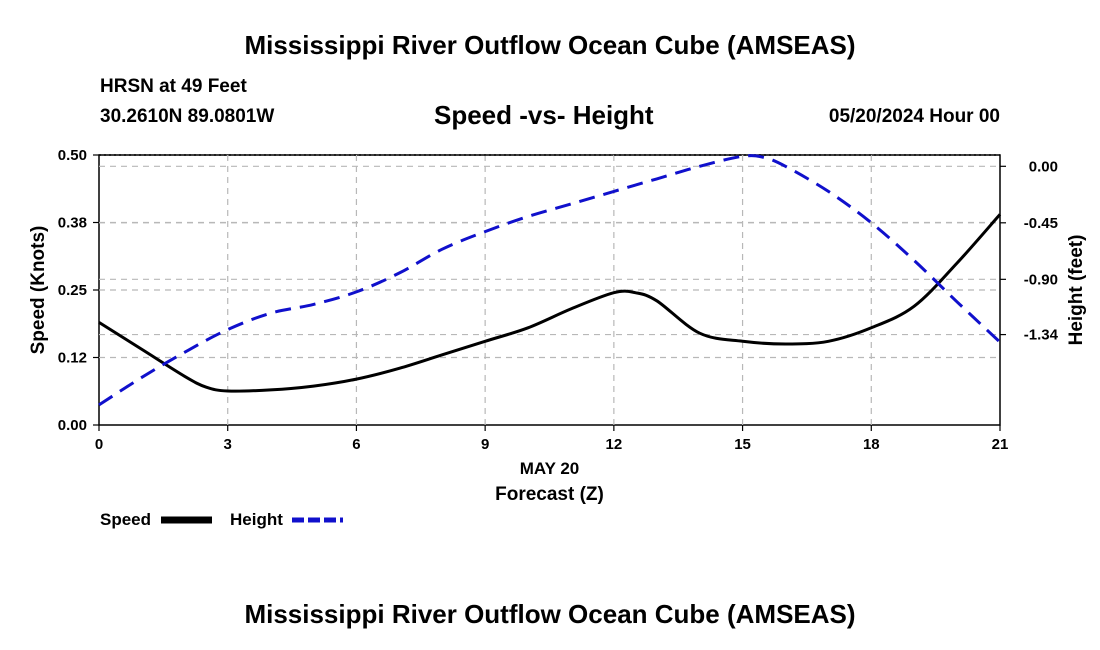 Image resolution: width=1100 pixels, height=650 pixels. Describe the element at coordinates (72, 425) in the screenshot. I see `y-tick-label-left: 0.00` at that location.